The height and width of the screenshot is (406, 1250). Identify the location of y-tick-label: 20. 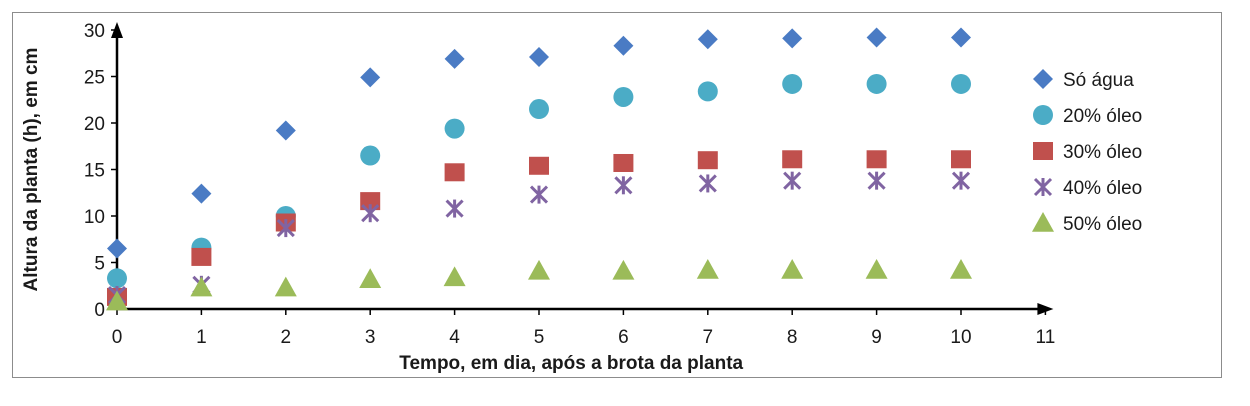
(94, 124).